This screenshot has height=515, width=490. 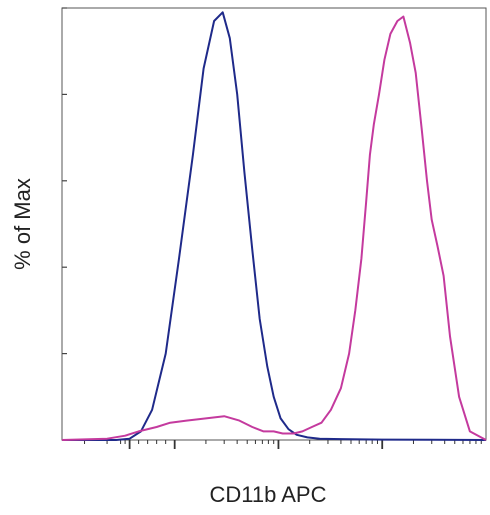 What do you see at coordinates (64, 181) in the screenshot?
I see `y-axis-ticks` at bounding box center [64, 181].